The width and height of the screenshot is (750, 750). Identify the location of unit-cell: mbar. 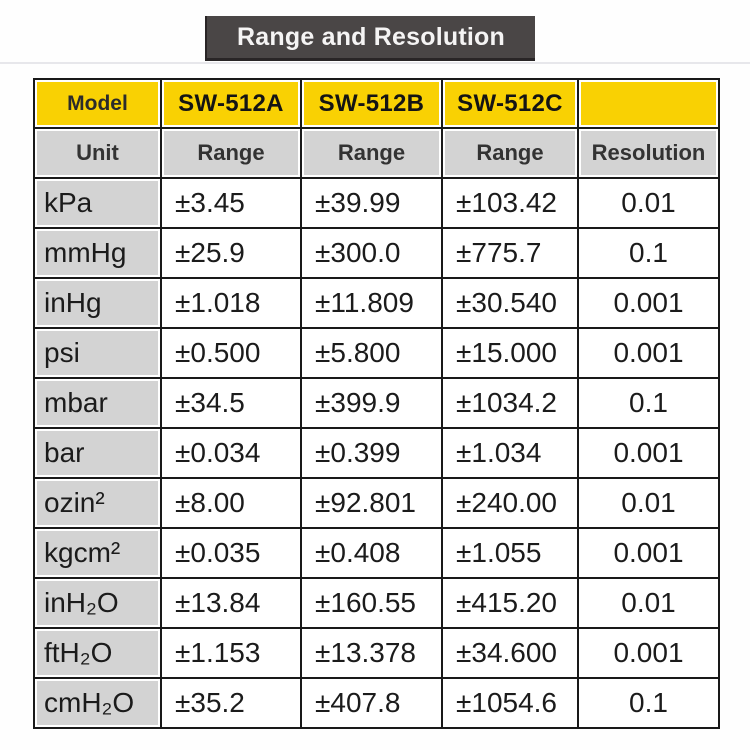
(97, 403).